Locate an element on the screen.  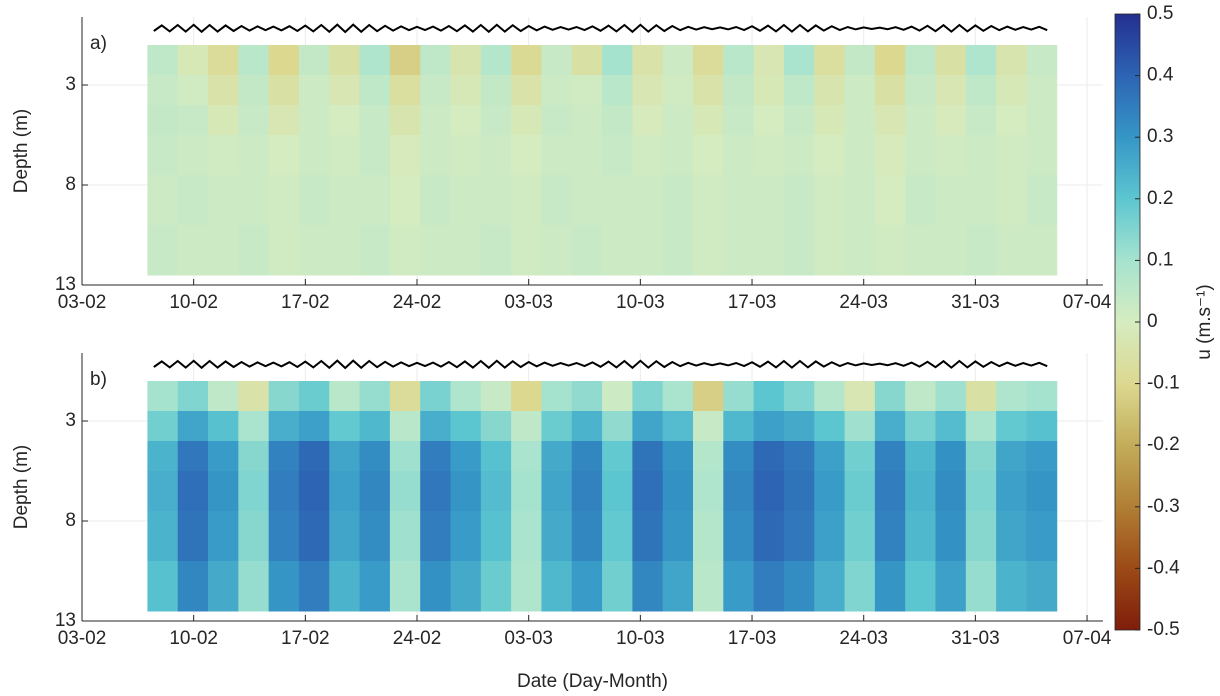
tide-line is located at coordinates (600, 364).